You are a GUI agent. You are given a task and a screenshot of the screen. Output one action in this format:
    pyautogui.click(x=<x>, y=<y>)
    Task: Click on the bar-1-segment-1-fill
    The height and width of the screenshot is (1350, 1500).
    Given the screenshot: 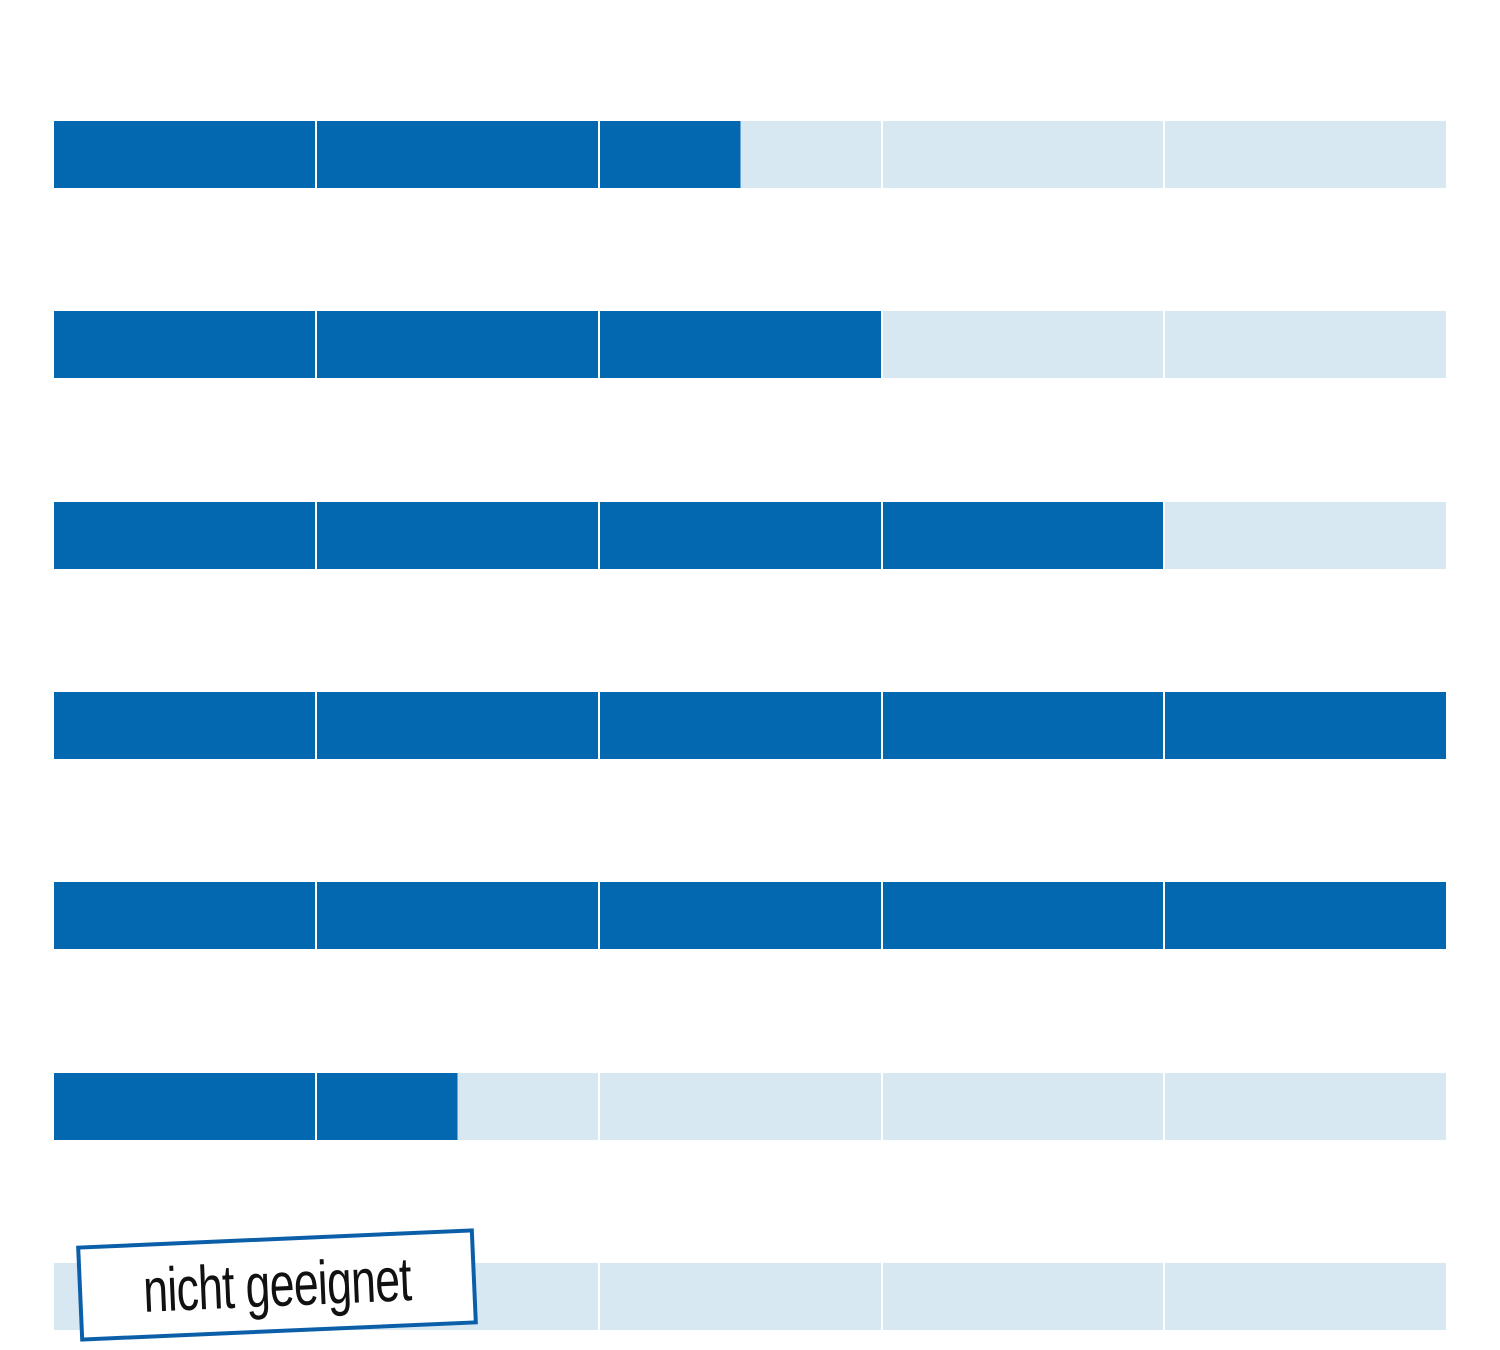 What is the action you would take?
    pyautogui.click(x=184, y=154)
    